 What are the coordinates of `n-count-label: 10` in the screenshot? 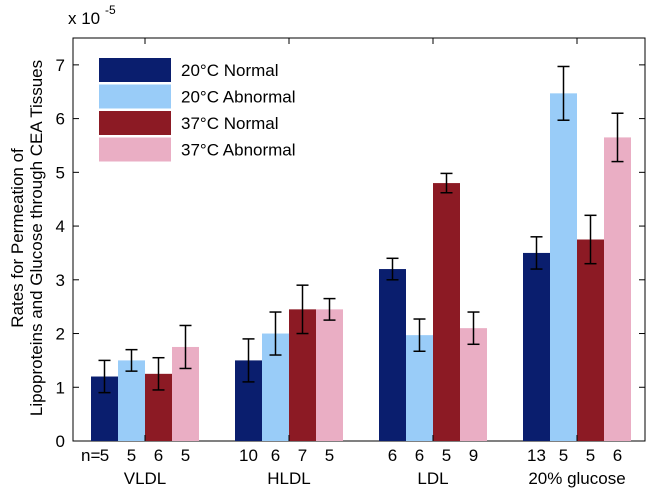 It's located at (248, 455).